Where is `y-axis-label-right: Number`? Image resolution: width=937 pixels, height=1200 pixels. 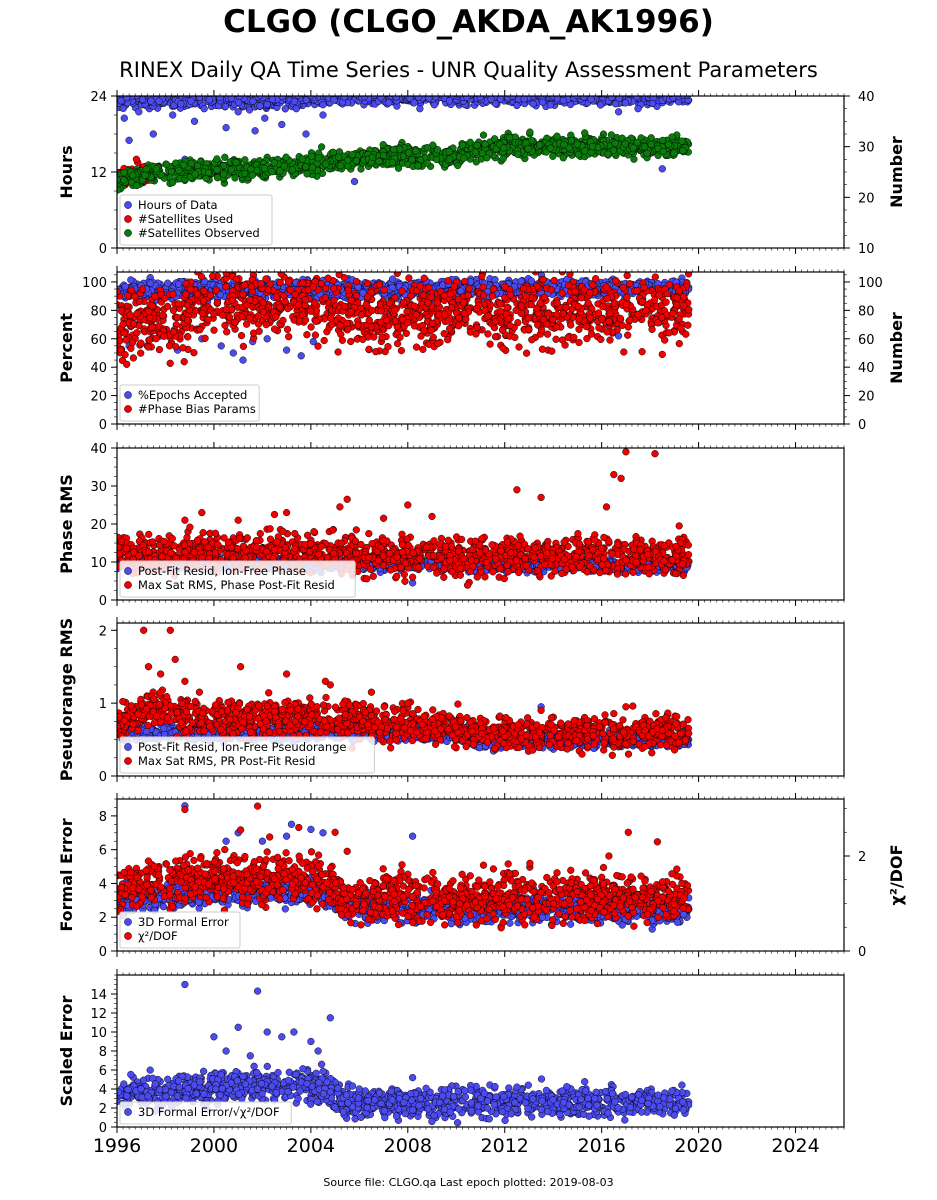 y-axis-label-right: Number is located at coordinates (896, 172).